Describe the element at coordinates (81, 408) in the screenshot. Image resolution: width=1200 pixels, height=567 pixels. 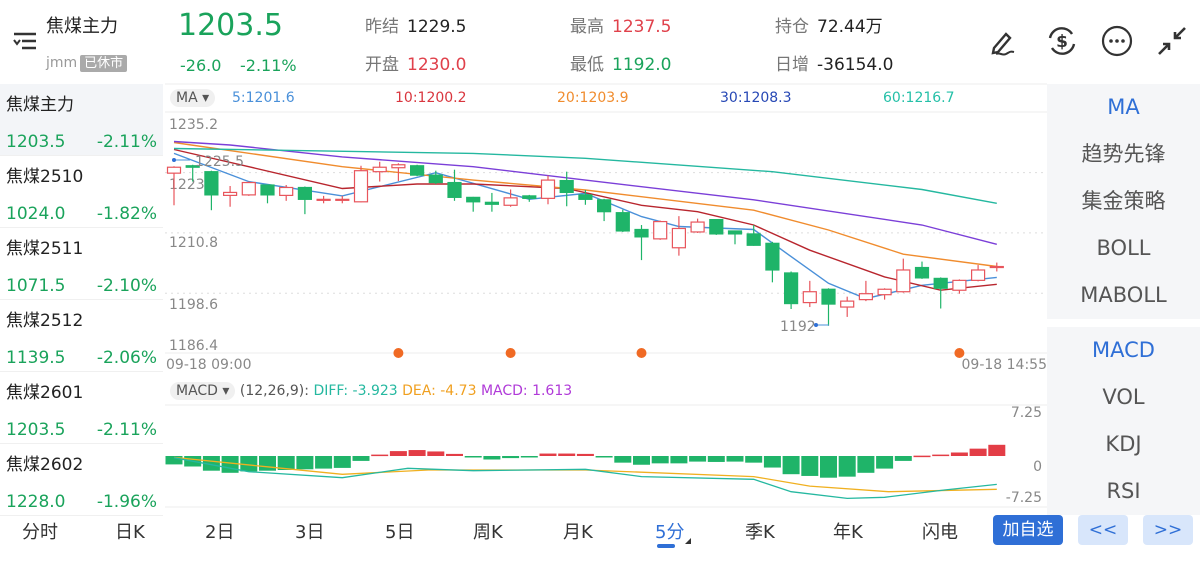
I see `contract-list-item: 焦煤2601 1203.5 -2.11%` at that location.